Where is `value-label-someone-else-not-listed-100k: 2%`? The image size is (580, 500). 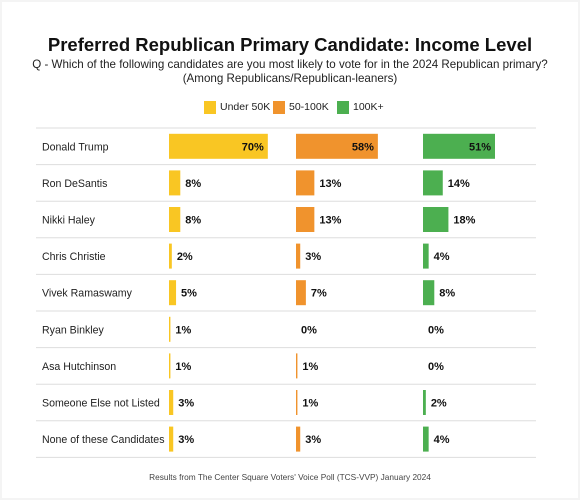 value-label-someone-else-not-listed-100k: 2% is located at coordinates (439, 404).